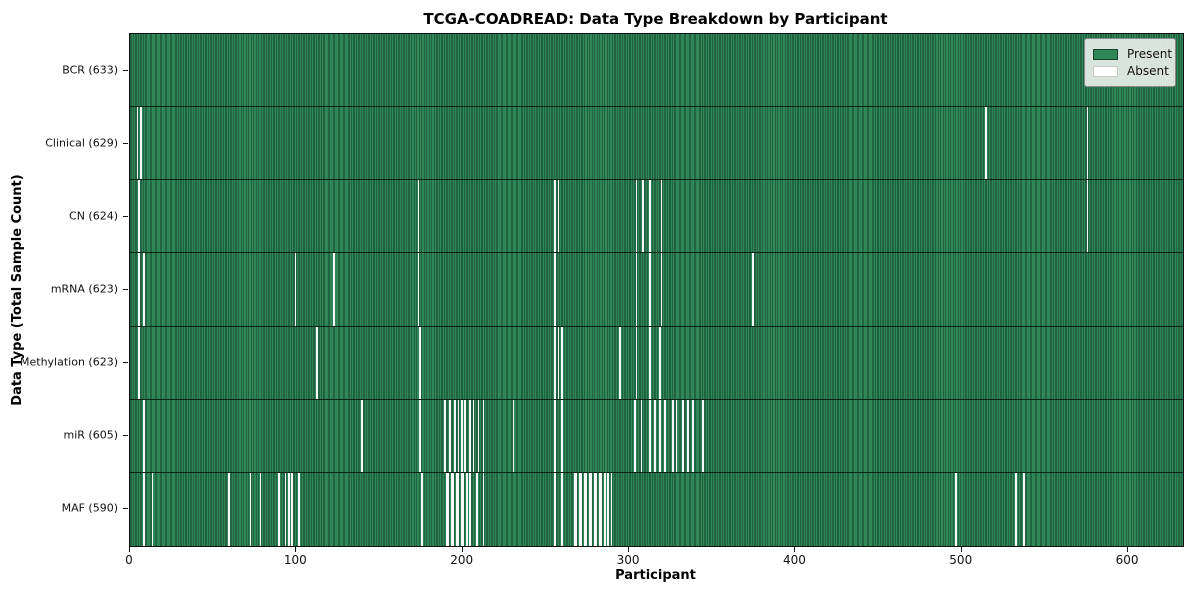 The width and height of the screenshot is (1200, 600). Describe the element at coordinates (656, 509) in the screenshot. I see `heatmap-row-maf` at that location.